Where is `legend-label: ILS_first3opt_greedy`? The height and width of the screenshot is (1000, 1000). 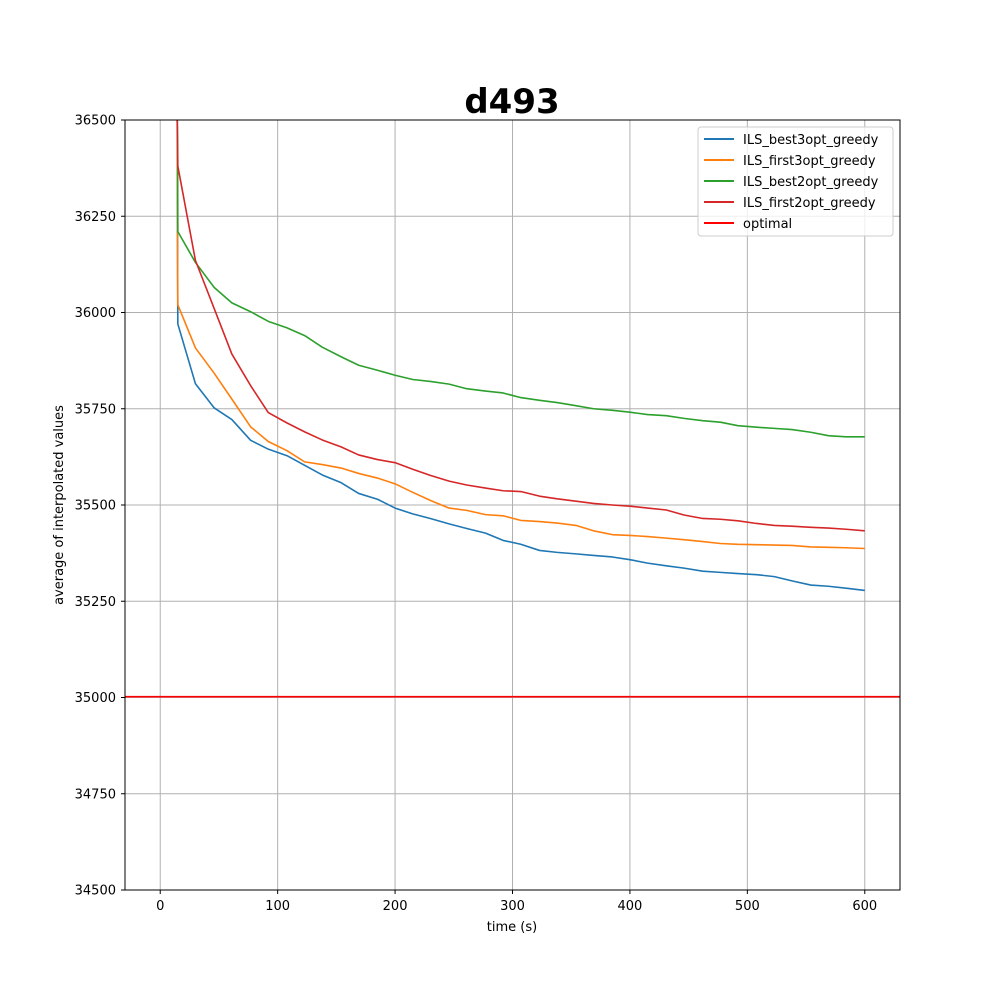
legend-label: ILS_first3opt_greedy is located at coordinates (809, 161).